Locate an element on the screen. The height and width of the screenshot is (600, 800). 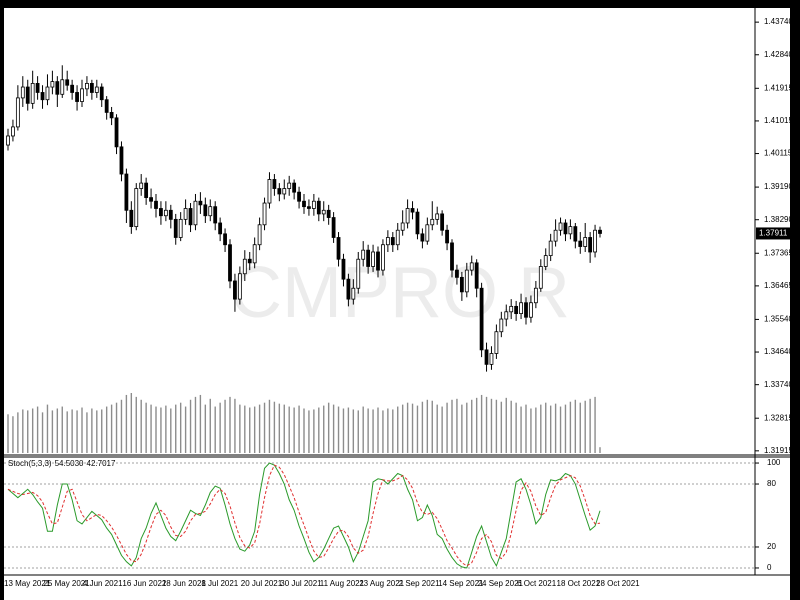
y-tick-label: 1.33740 is located at coordinates (778, 384).